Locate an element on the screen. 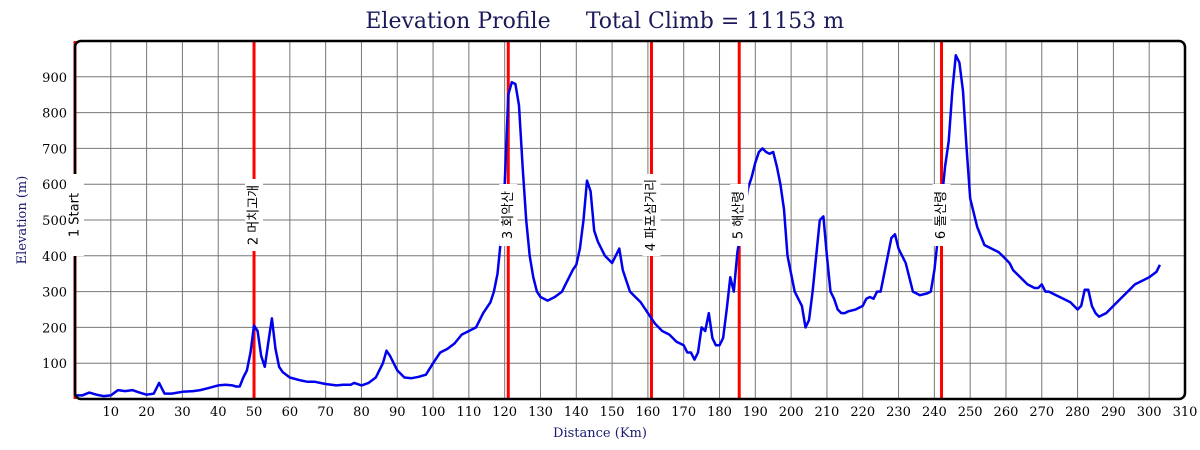  y-tick-label: 400 is located at coordinates (54, 257).